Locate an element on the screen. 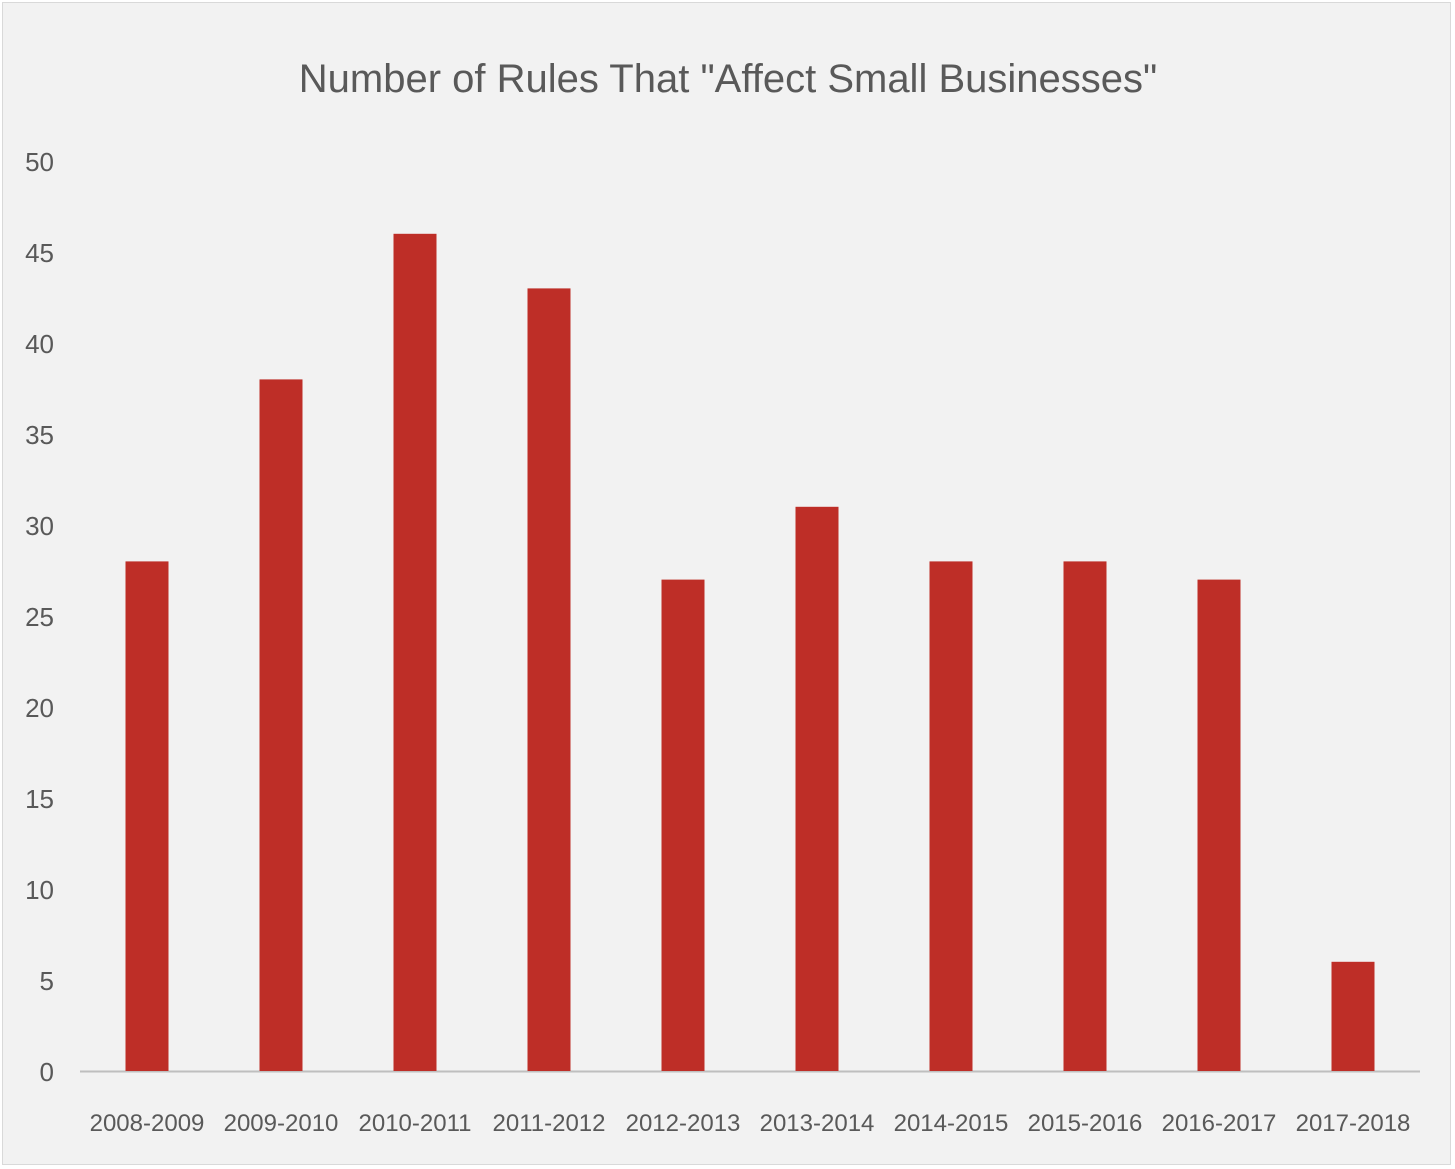 The image size is (1455, 1169). bar-2013-2014 is located at coordinates (817, 788).